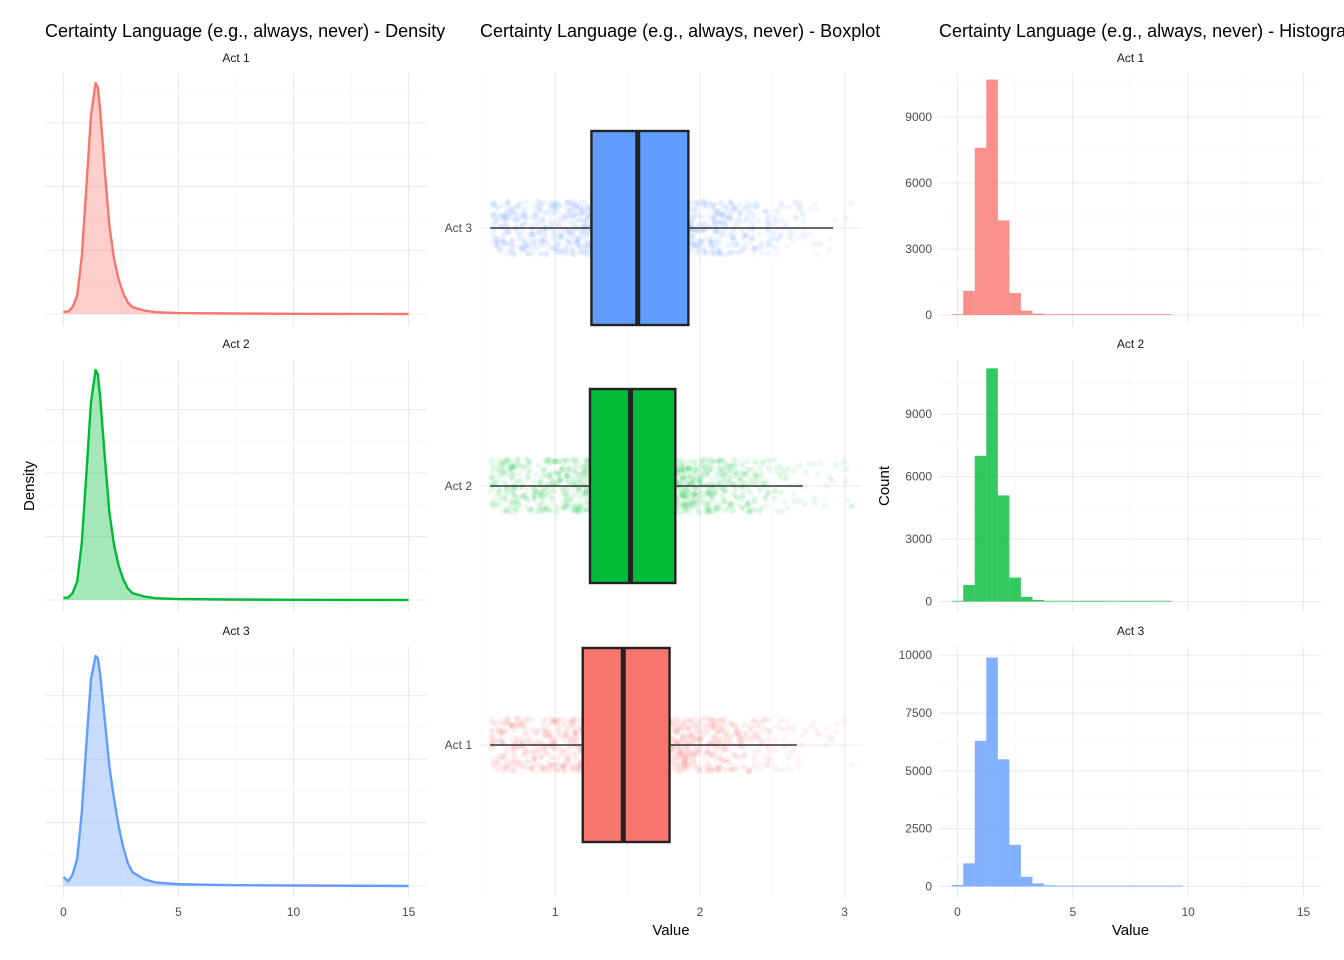 The image size is (1344, 960). What do you see at coordinates (29, 485) in the screenshot?
I see `y-axis-label: Density` at bounding box center [29, 485].